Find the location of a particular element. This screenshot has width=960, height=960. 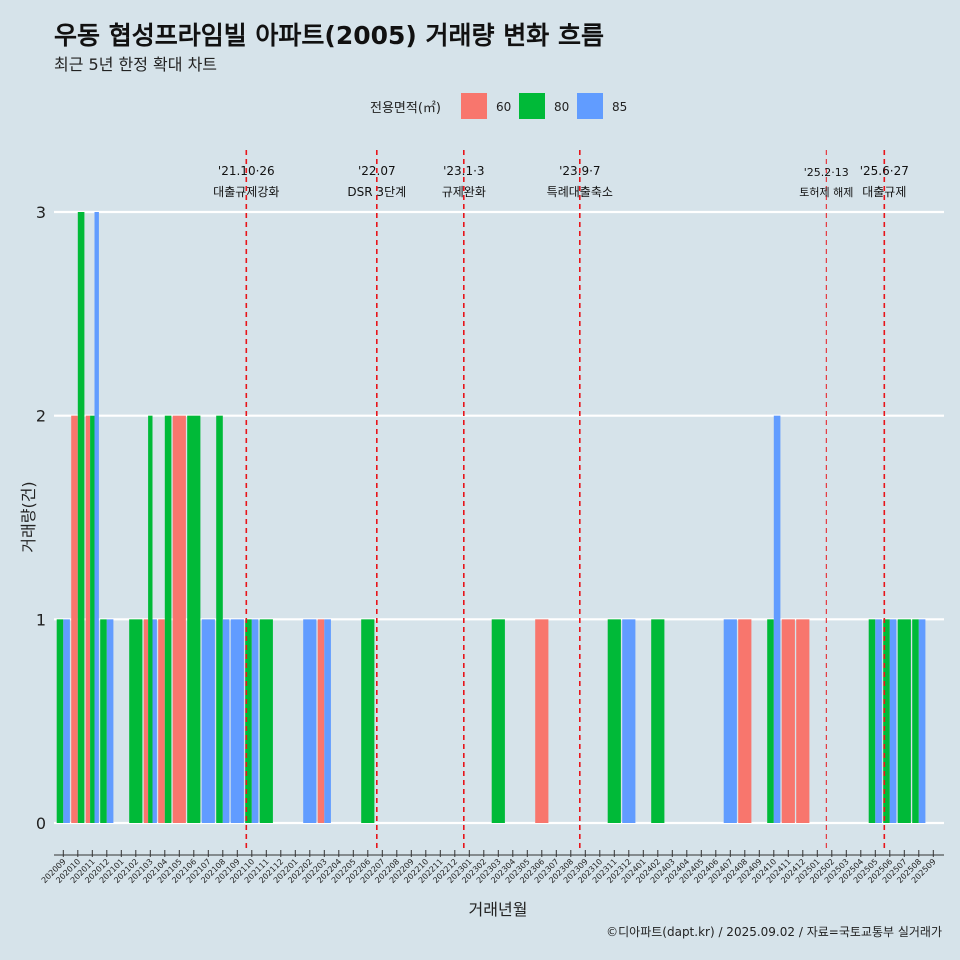

y-axis-title: 거래량(건) is located at coordinates (28, 516).